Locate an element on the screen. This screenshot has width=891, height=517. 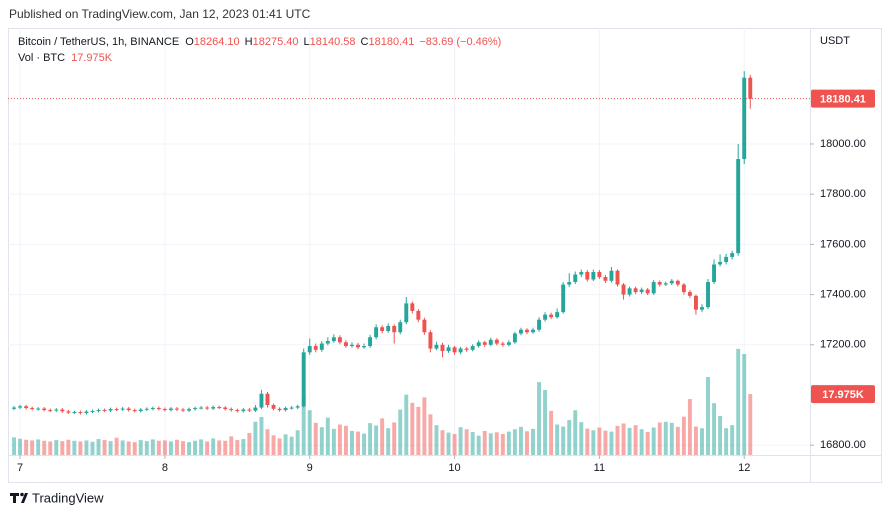
y-tick-label: 17600.00 is located at coordinates (843, 244).